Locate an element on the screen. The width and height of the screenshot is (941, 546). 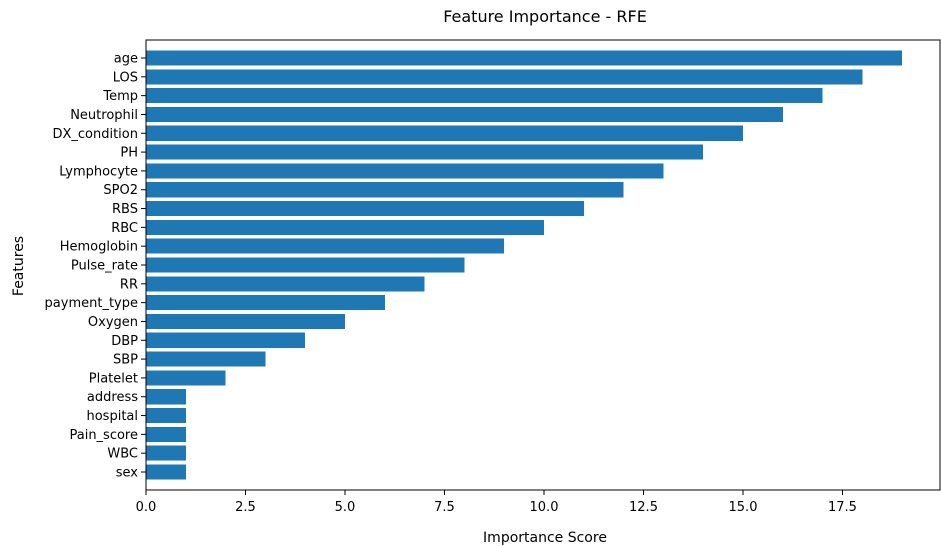
y-tick-label: Platelet is located at coordinates (113, 378).